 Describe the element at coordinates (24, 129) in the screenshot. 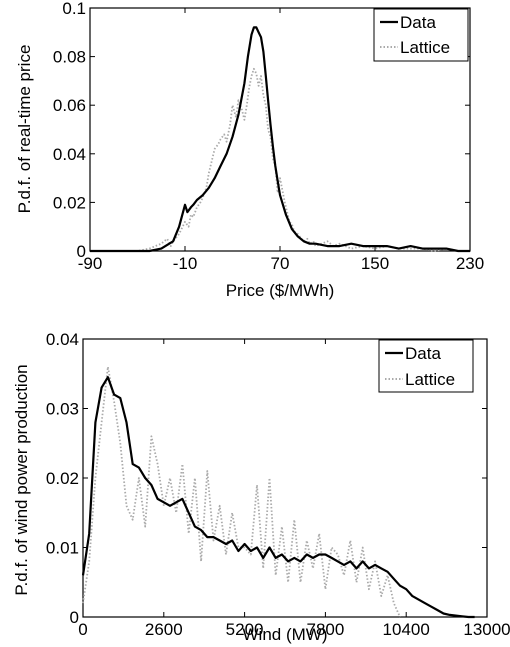

I see `price-y-axis-label: P.d.f. of real-time price` at that location.